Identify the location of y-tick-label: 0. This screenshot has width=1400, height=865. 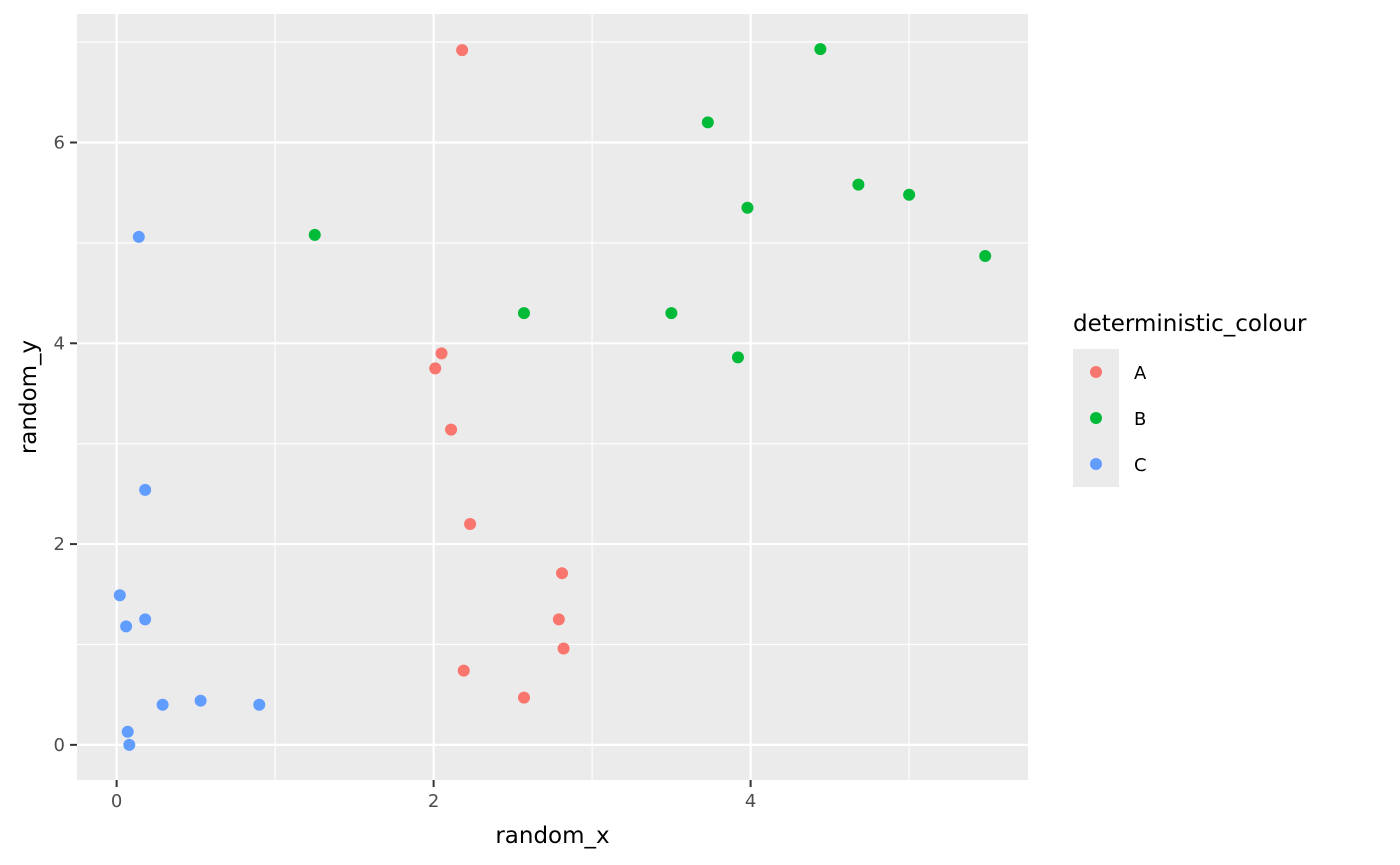
(59, 745).